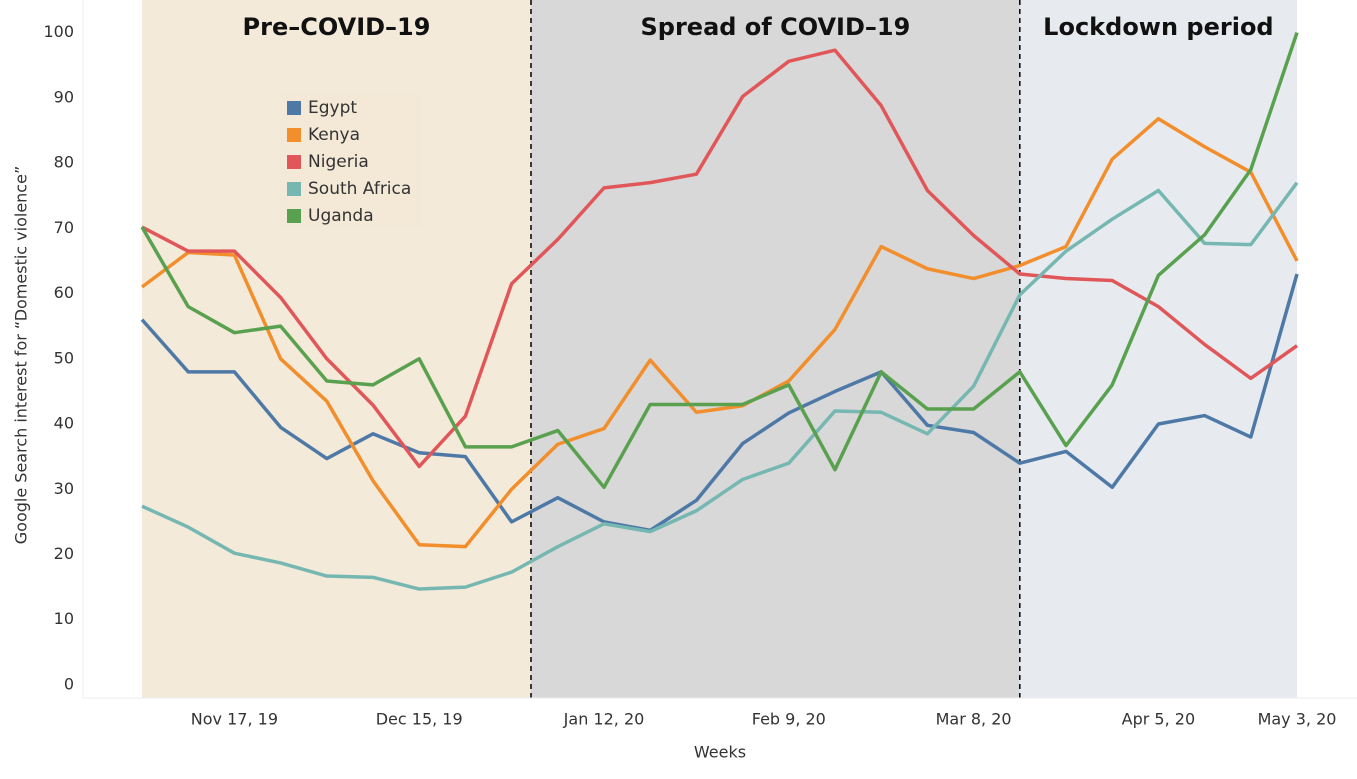 The width and height of the screenshot is (1357, 779). I want to click on x-axis-title: Weeks, so click(720, 752).